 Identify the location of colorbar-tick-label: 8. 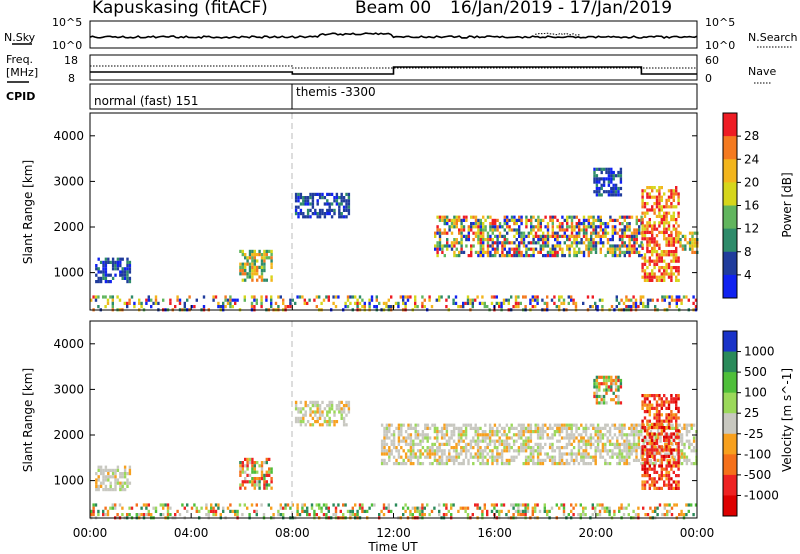
(748, 252).